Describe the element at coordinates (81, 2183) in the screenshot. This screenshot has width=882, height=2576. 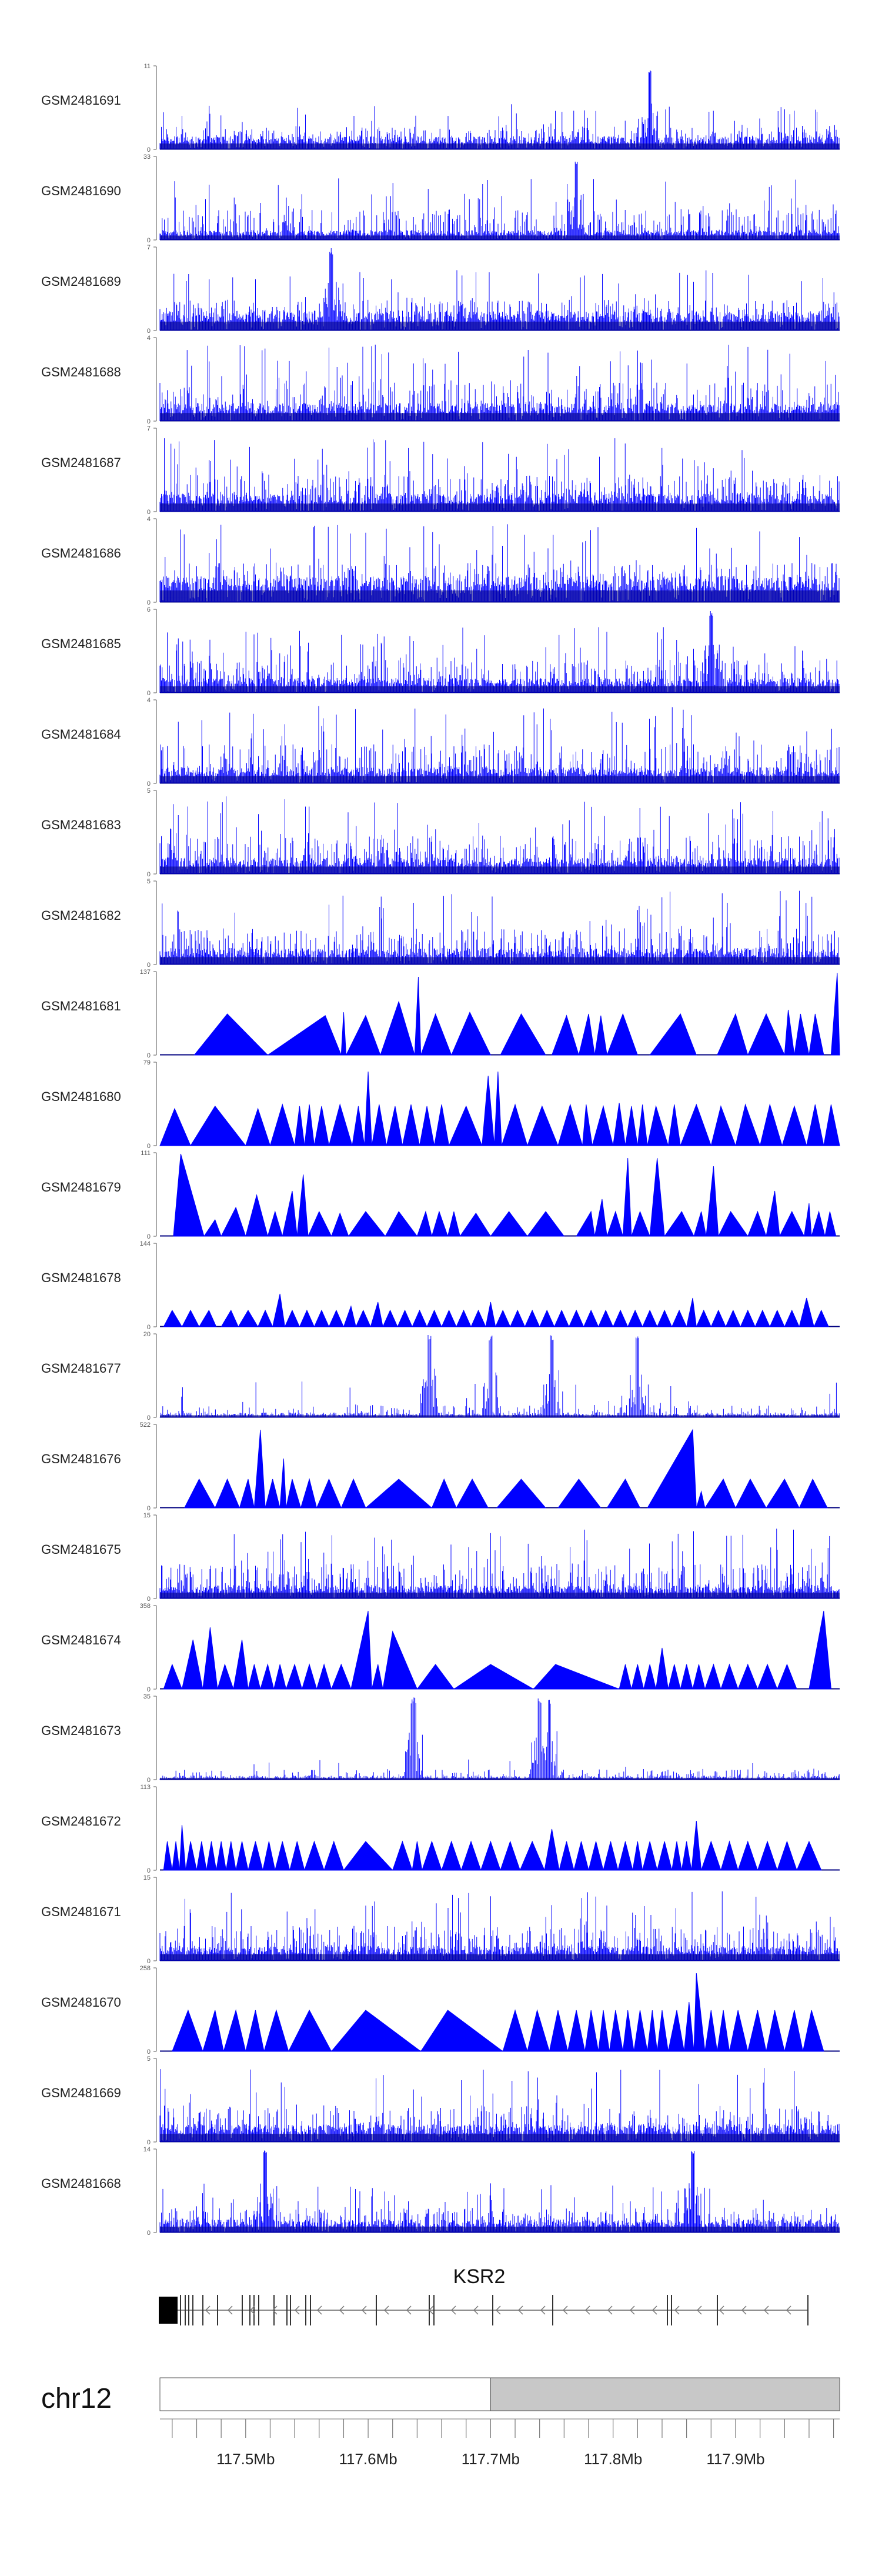
I see `track-label: GSM2481668` at that location.